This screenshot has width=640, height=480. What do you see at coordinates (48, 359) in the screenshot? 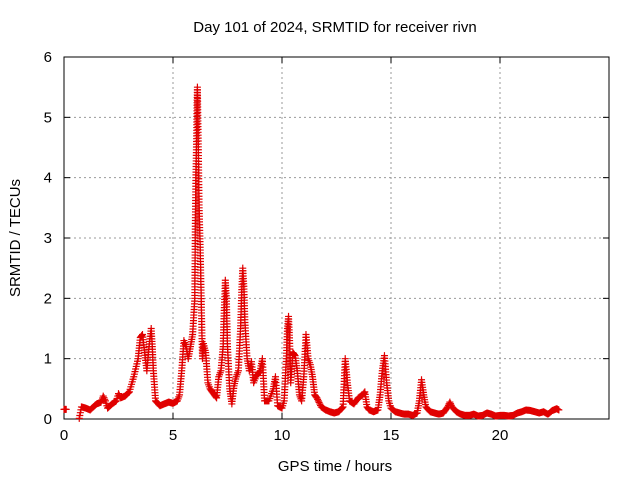
I see `y-tick-label: 1` at bounding box center [48, 359].